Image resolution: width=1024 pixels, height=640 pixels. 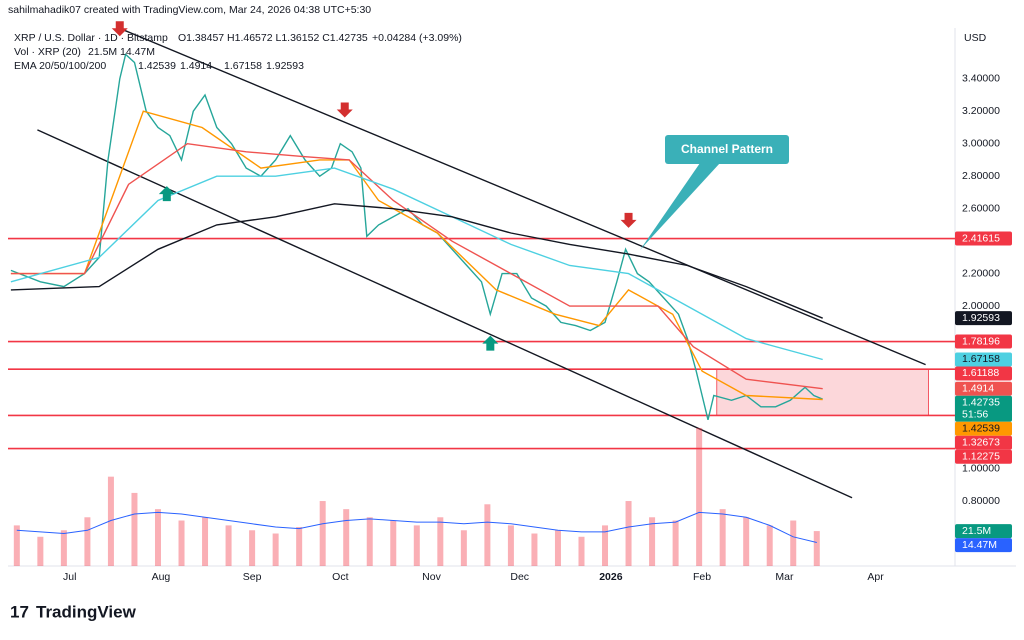 I want to click on legend-value: 14.47M, so click(x=137, y=52).